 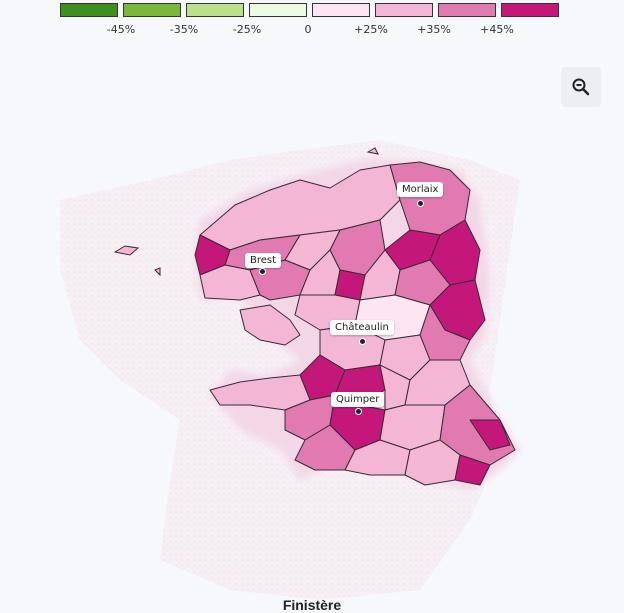 I want to click on zoom-out-button, so click(x=581, y=87).